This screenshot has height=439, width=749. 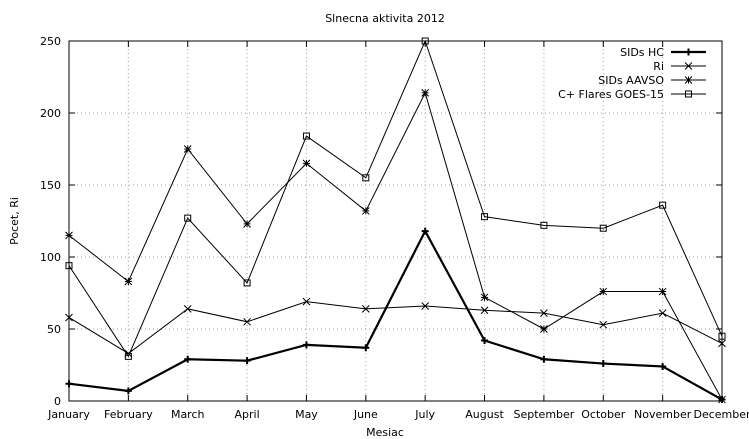 I want to click on x-tick-label: January, so click(x=68, y=414).